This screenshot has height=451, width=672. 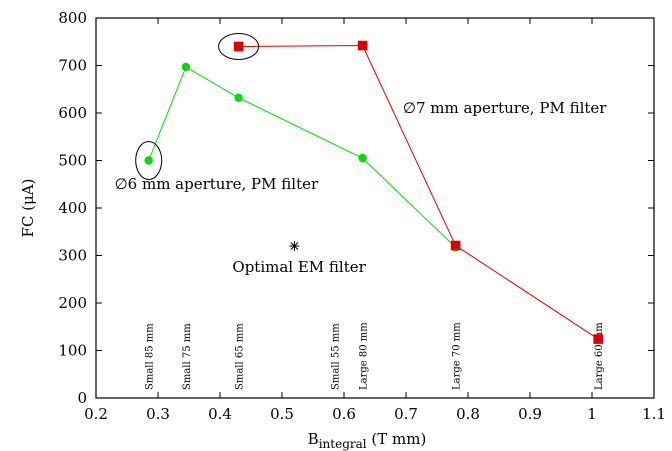 What do you see at coordinates (406, 414) in the screenshot?
I see `x-tick-label-5: 0.7` at bounding box center [406, 414].